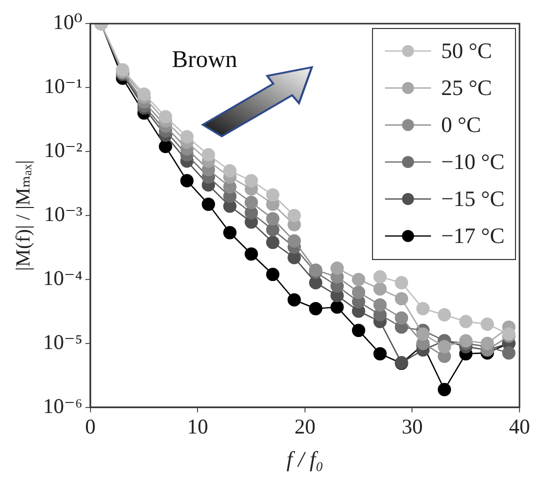  Describe the element at coordinates (466, 88) in the screenshot. I see `legend-label: 25 °C` at that location.